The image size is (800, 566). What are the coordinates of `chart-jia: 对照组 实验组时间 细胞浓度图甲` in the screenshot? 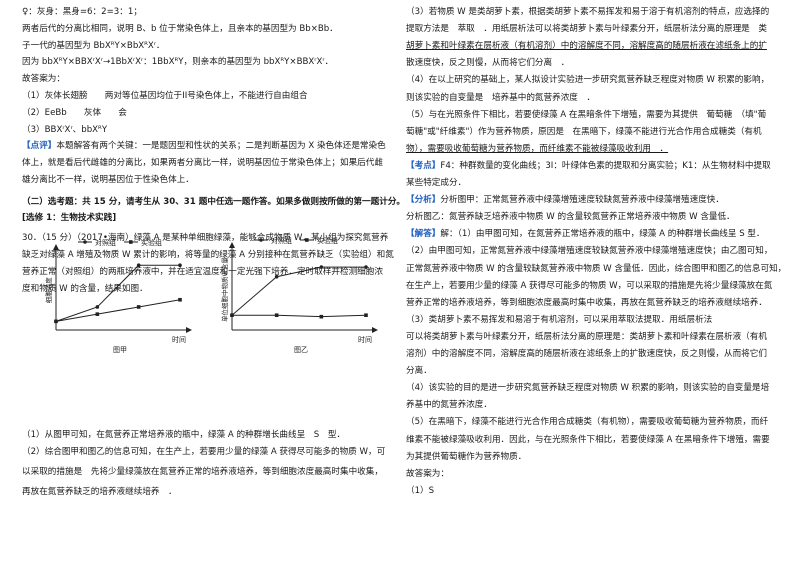 It's located at (115, 297).